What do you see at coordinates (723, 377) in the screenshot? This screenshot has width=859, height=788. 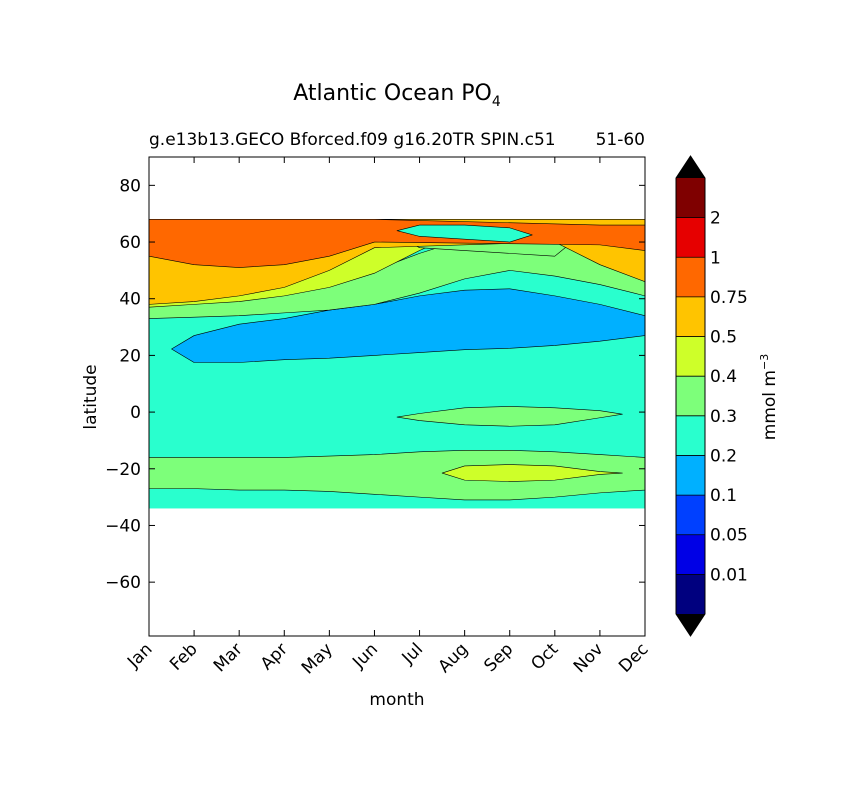 I see `colorbar-tick-label: 0.4` at bounding box center [723, 377].